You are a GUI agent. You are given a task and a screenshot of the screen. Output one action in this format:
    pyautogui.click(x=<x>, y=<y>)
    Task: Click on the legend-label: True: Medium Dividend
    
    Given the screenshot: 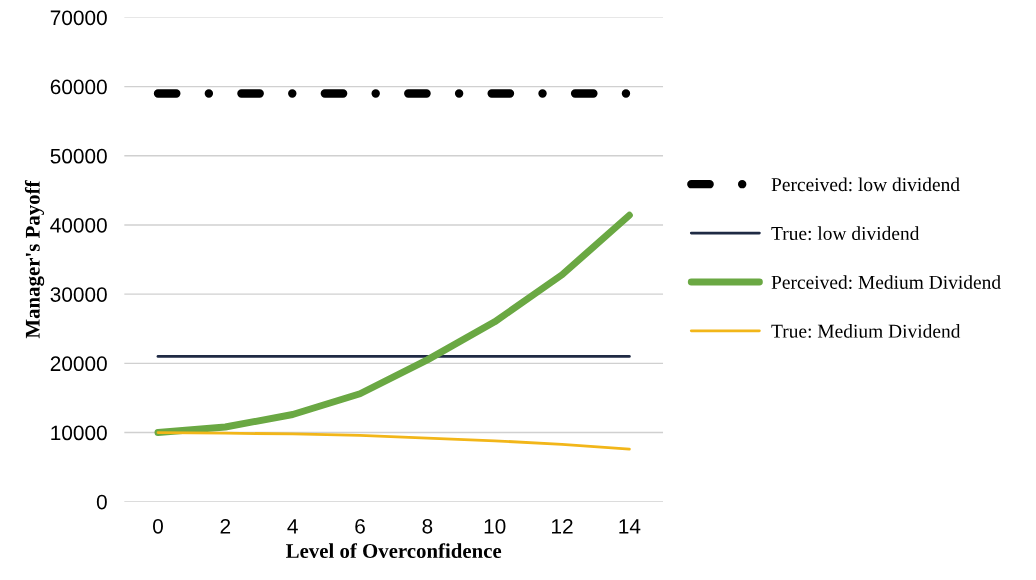 What is the action you would take?
    pyautogui.click(x=866, y=331)
    